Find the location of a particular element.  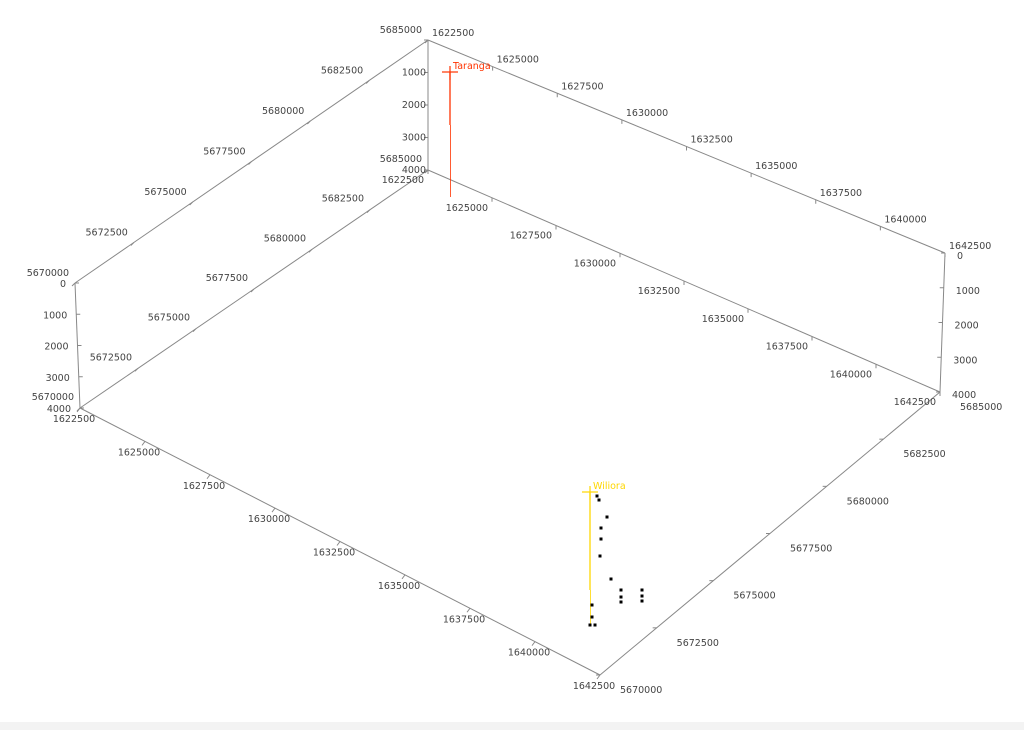

bottom-back-y-axis-tick-label: 5680000 is located at coordinates (285, 238).